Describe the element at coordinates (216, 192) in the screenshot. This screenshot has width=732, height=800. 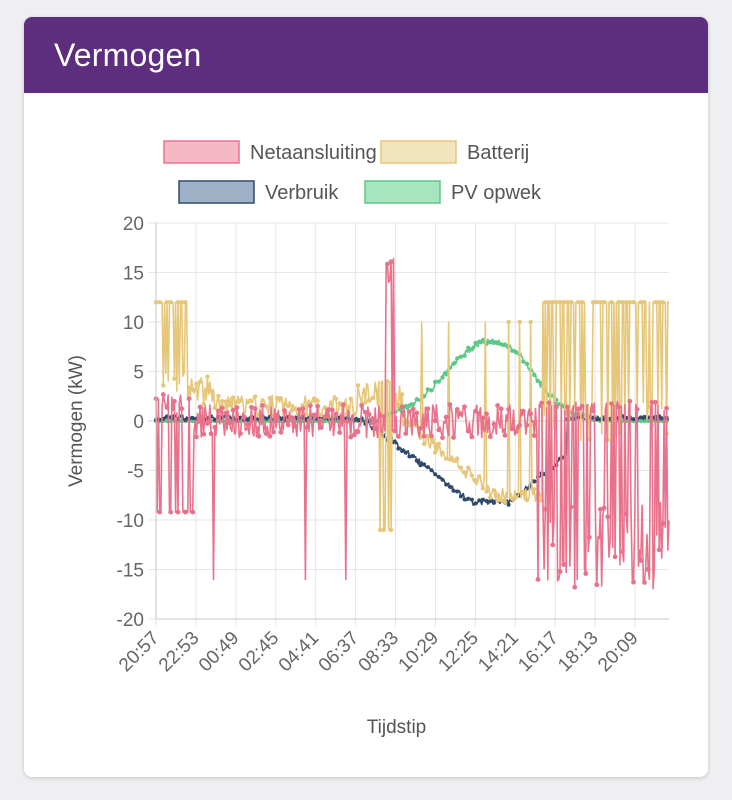
I see `legend-swatch` at that location.